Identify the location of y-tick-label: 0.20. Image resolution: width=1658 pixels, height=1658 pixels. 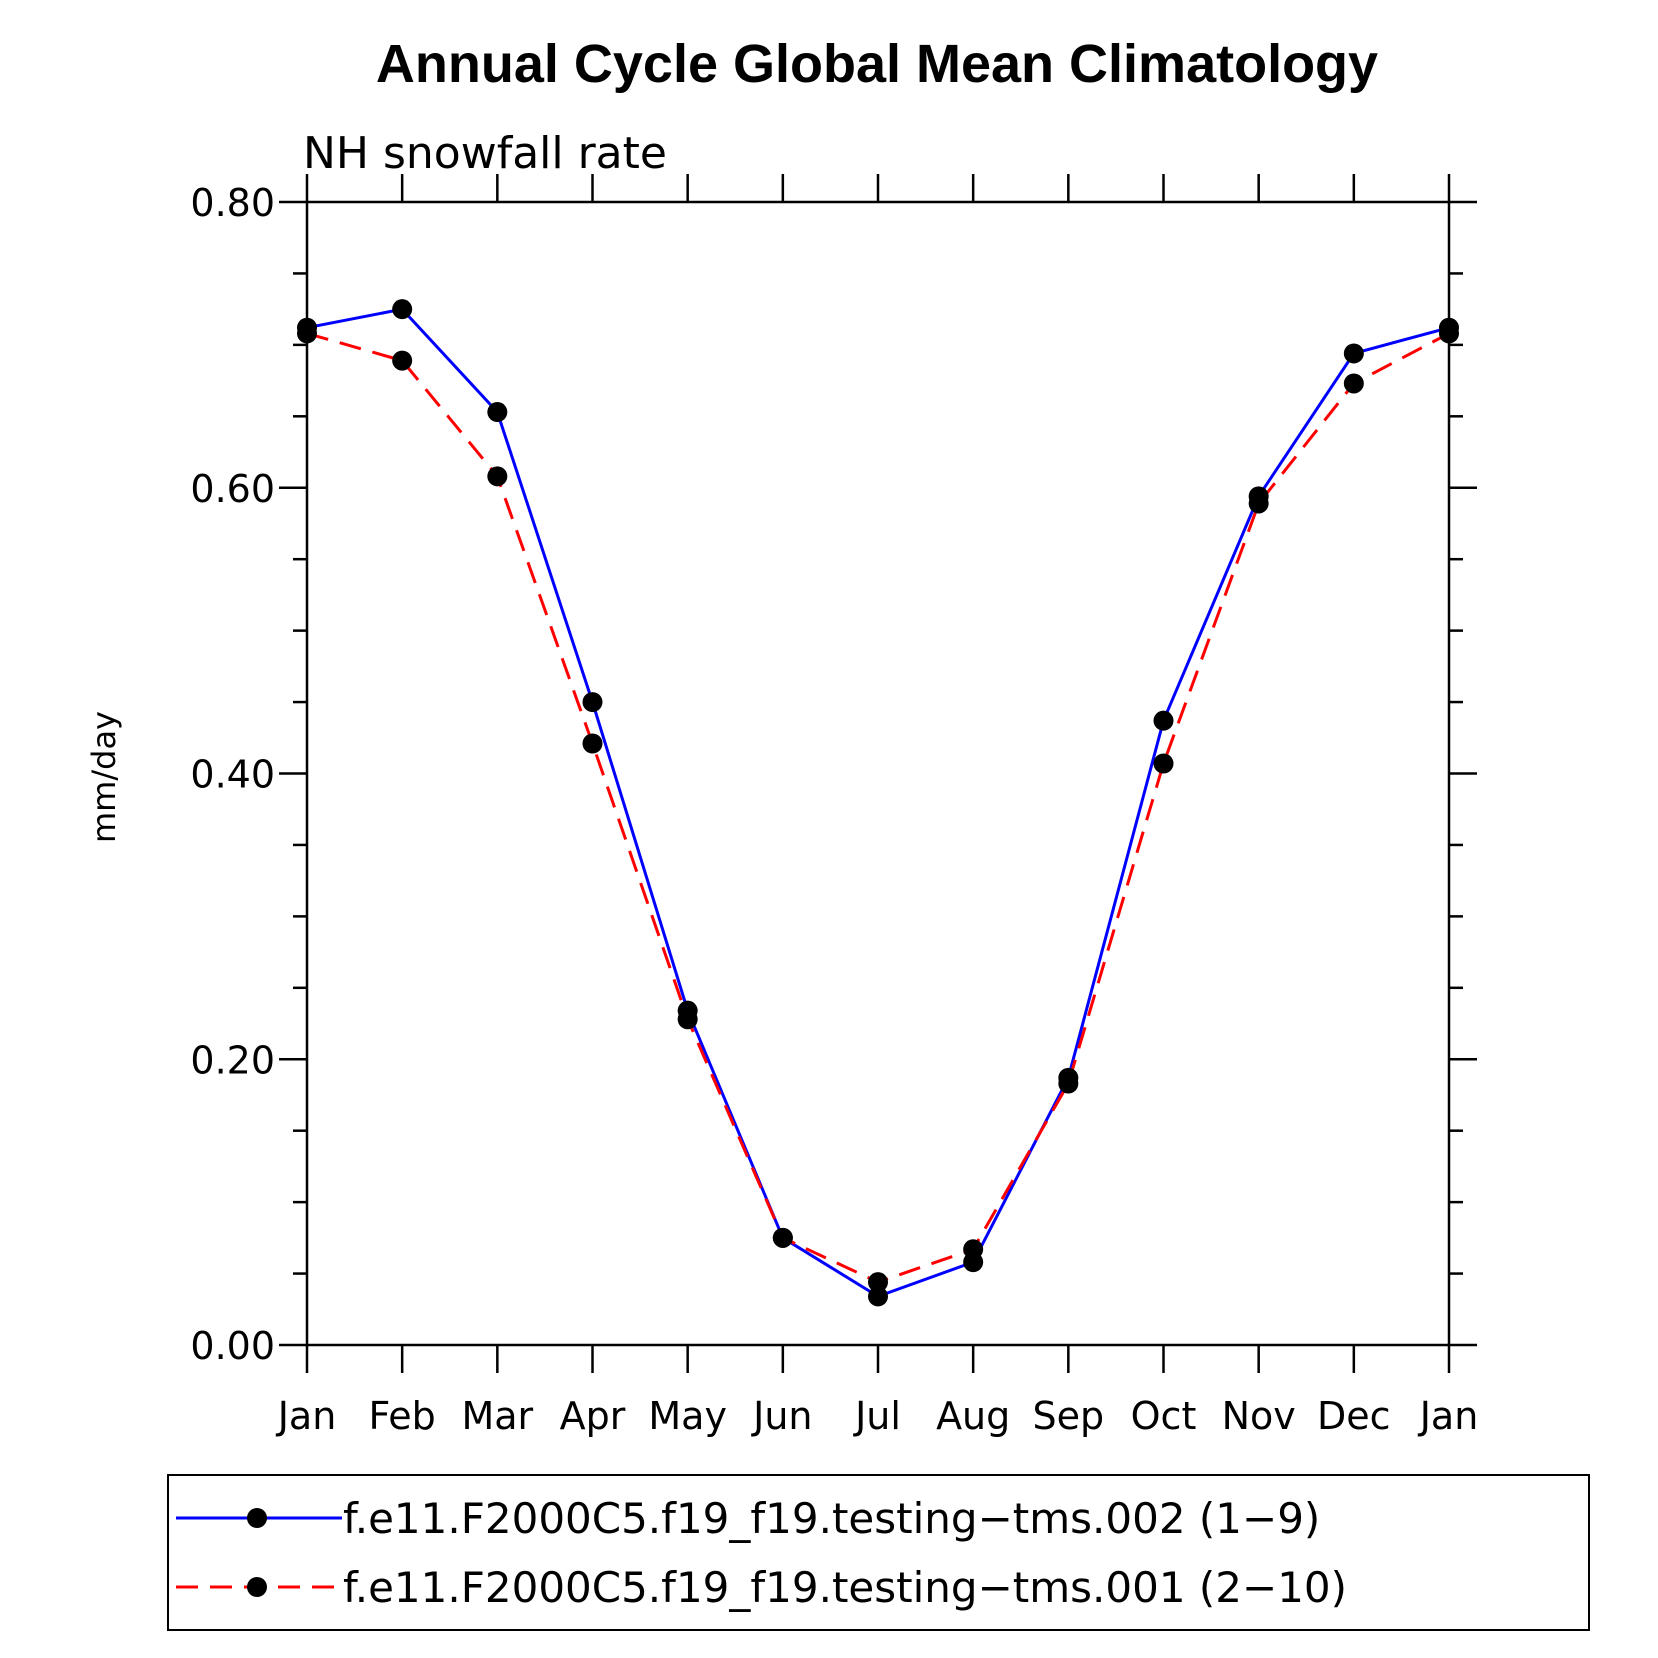
(232, 1060).